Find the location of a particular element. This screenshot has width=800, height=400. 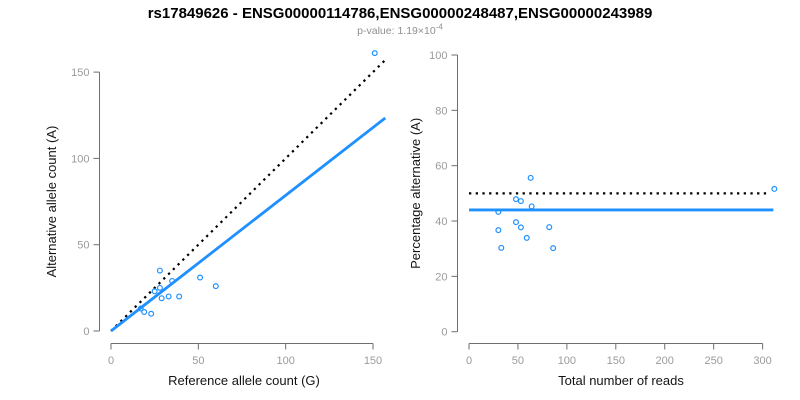

ref-alt-x-tick-label: 150 is located at coordinates (373, 361).